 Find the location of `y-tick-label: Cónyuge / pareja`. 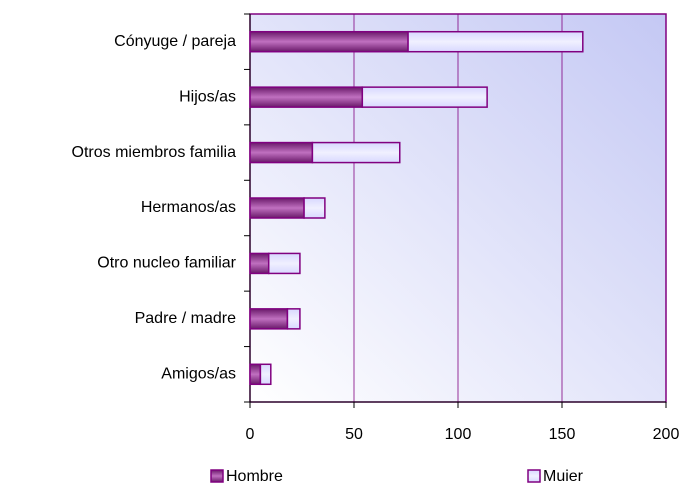

y-tick-label: Cónyuge / pareja is located at coordinates (175, 41).